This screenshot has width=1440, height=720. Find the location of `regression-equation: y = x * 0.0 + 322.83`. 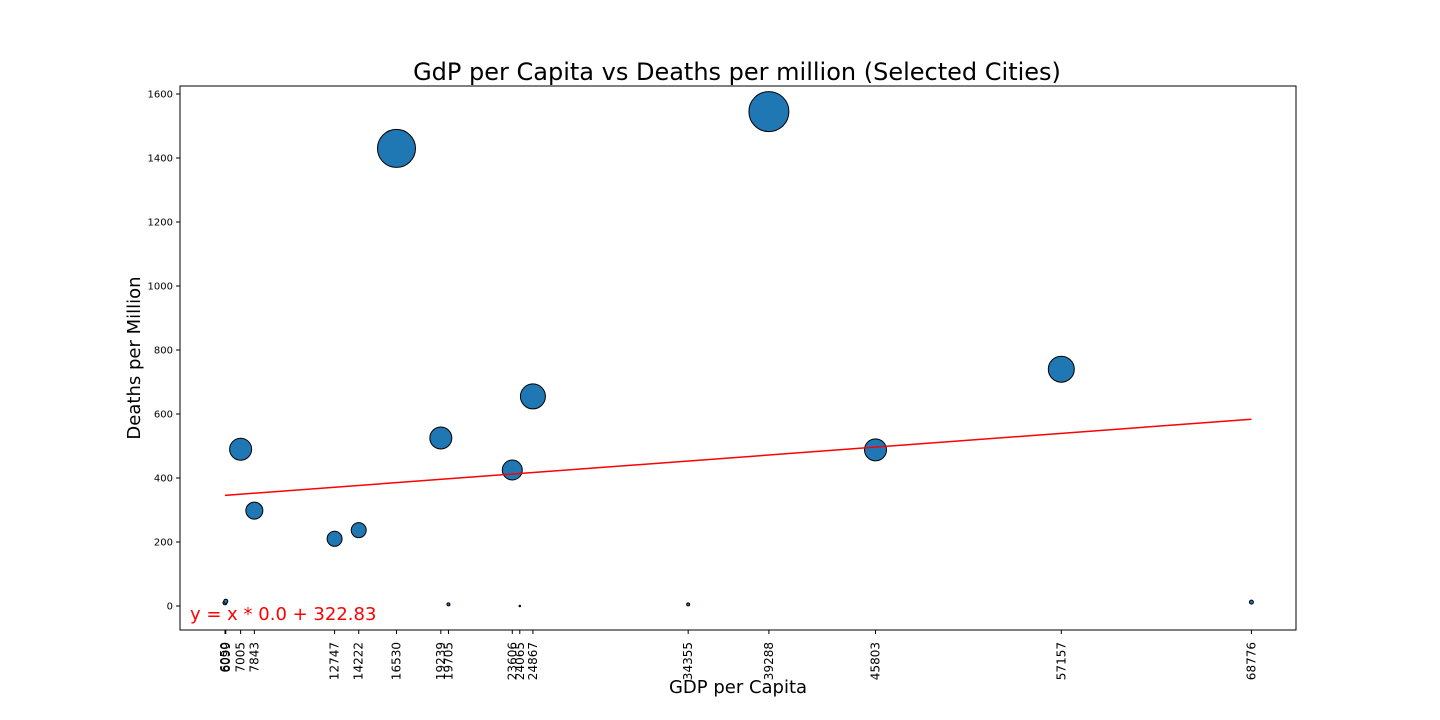

regression-equation: y = x * 0.0 + 322.83 is located at coordinates (283, 614).